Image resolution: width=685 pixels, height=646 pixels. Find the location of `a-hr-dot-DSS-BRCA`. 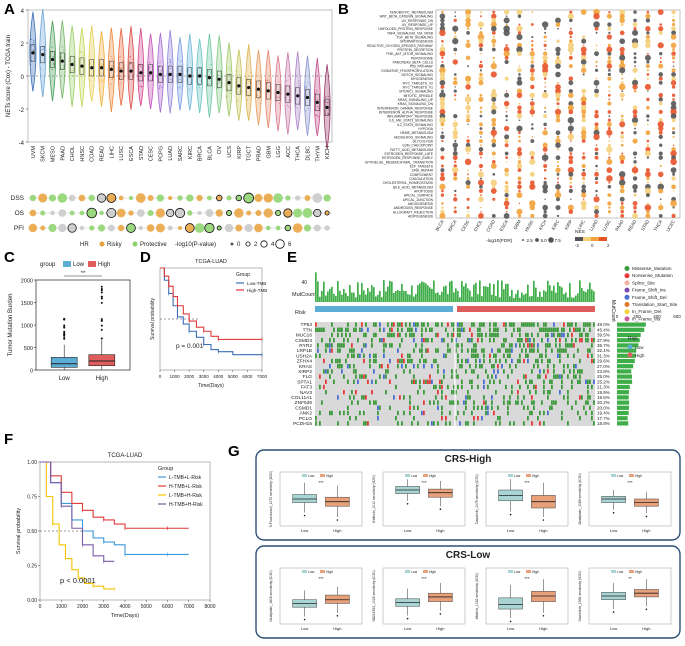

a-hr-dot-DSS-BRCA is located at coordinates (199, 198).